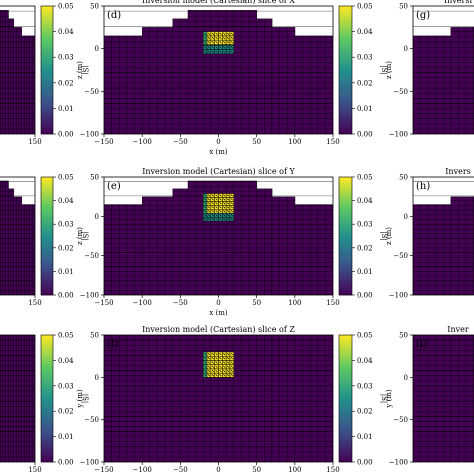  I want to click on y-tick-label: −50, so click(91, 92).